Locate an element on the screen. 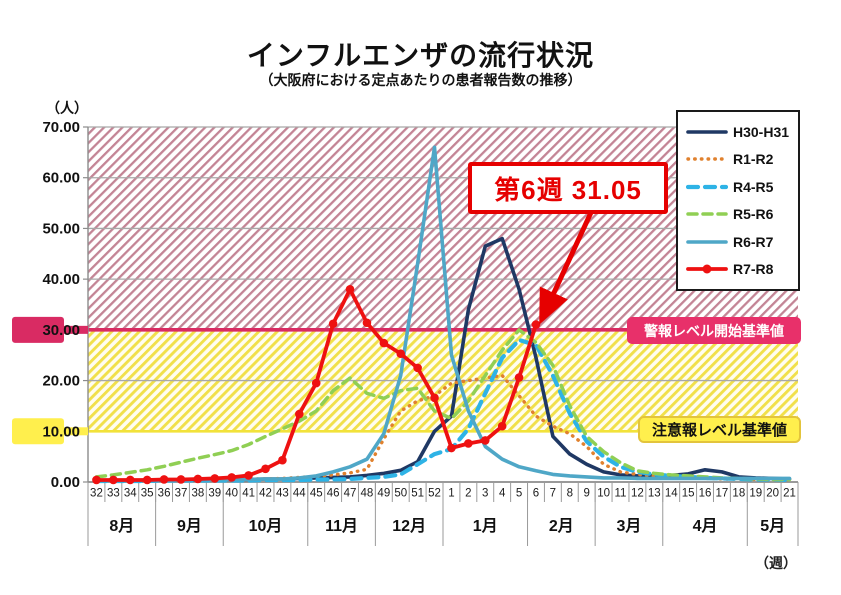  week-label: 44 is located at coordinates (299, 494).